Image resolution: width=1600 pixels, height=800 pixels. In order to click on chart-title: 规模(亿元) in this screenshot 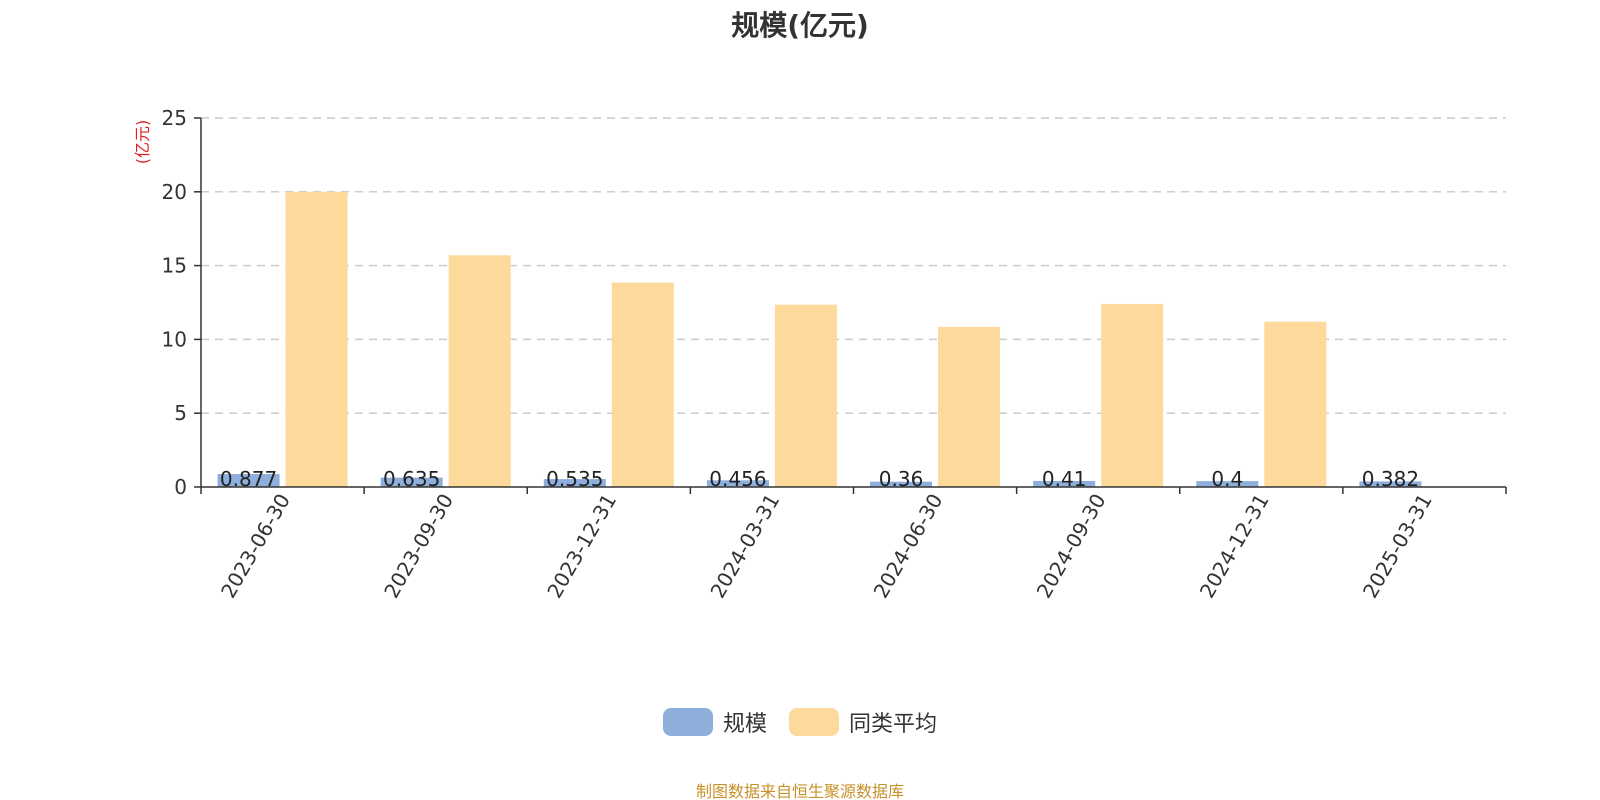, I will do `click(800, 25)`.